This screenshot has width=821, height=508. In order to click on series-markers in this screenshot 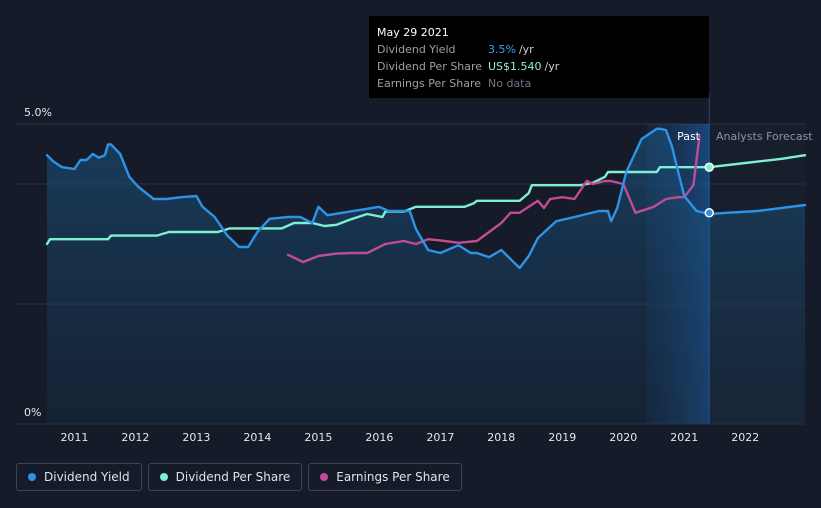, I will do `click(709, 190)`.